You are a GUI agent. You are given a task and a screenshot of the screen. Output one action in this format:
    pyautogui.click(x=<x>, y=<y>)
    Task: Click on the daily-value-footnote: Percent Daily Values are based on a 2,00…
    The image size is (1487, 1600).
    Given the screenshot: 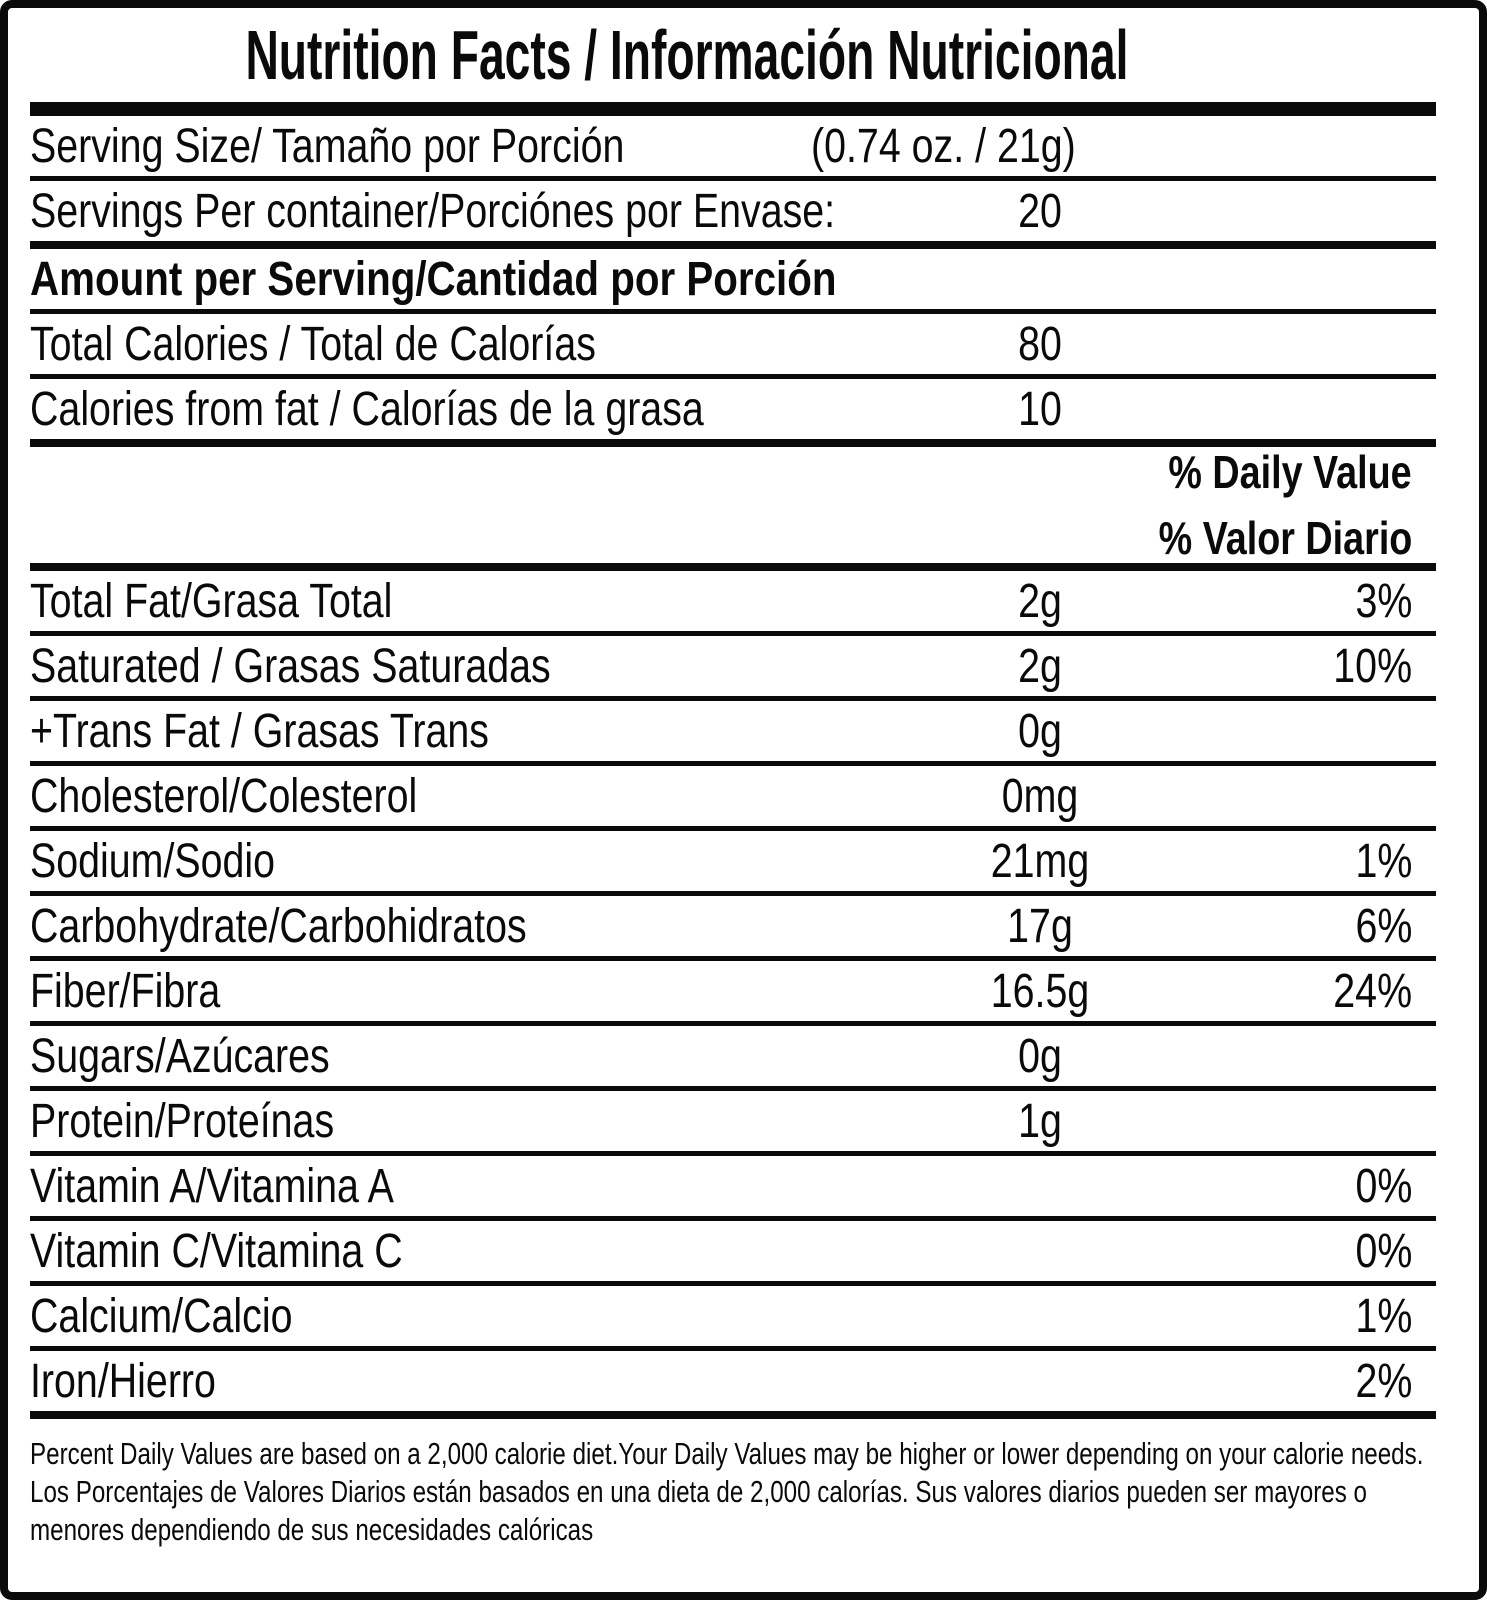 What is the action you would take?
    pyautogui.click(x=733, y=1484)
    